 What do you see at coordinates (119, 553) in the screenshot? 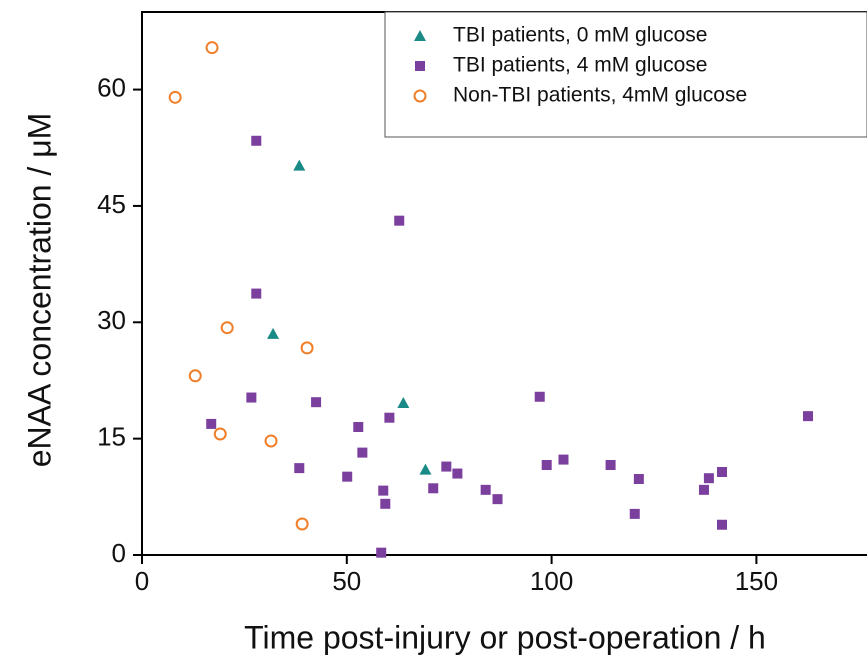
I see `y-tick-label: 0` at bounding box center [119, 553].